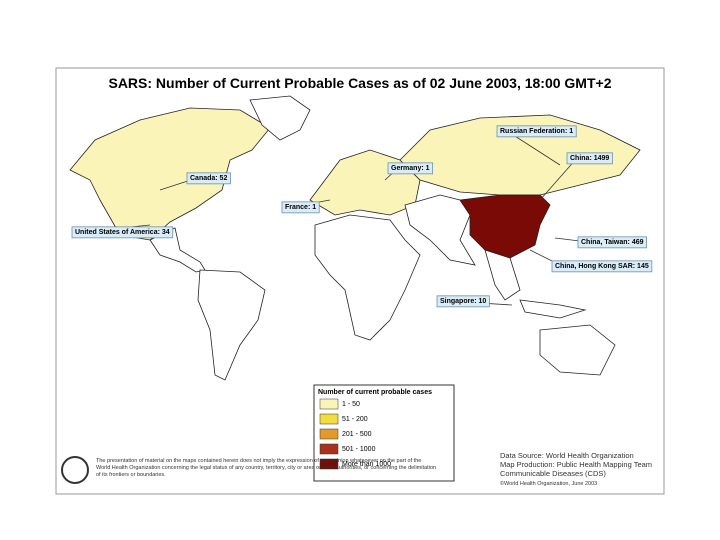 The image size is (720, 540). What do you see at coordinates (351, 404) in the screenshot?
I see `legend-label: 1 - 50` at bounding box center [351, 404].